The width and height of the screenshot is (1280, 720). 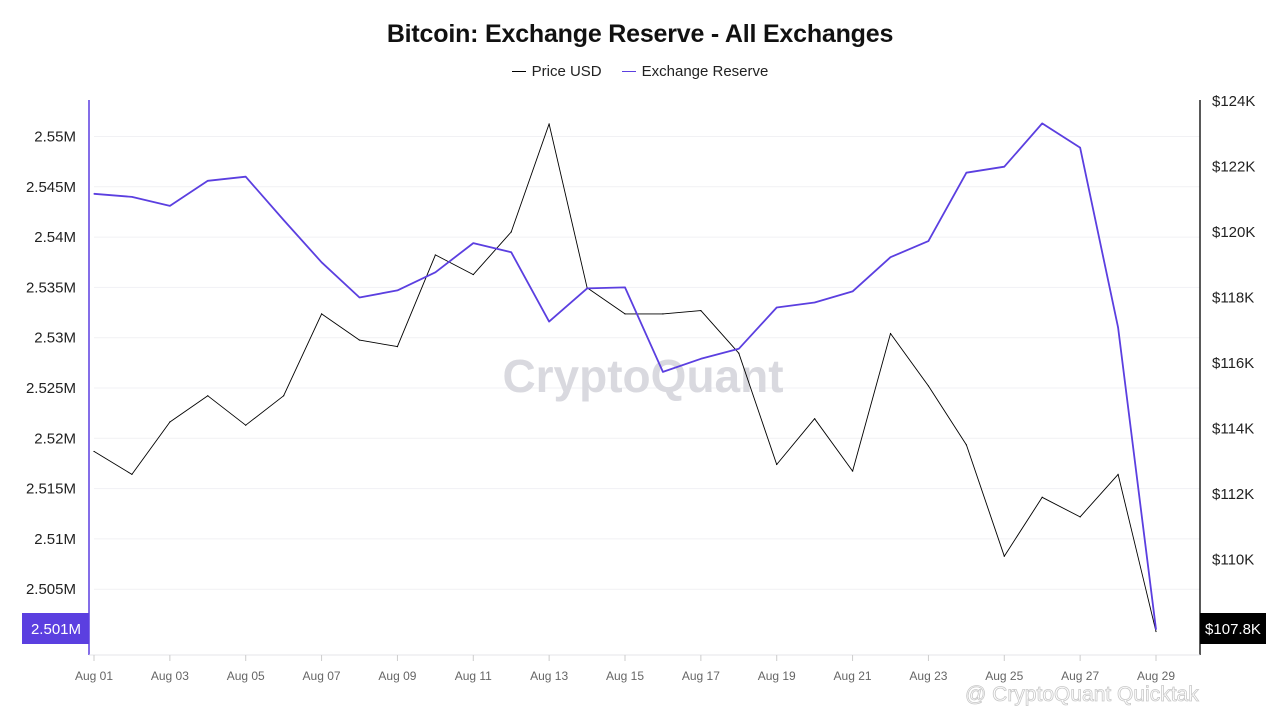 I want to click on y-right-tick-label: $118K, so click(x=1233, y=298).